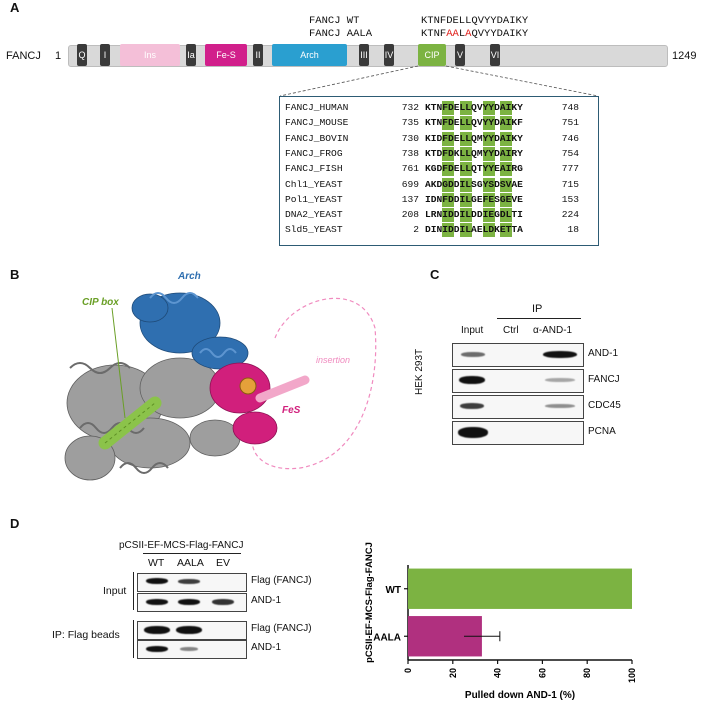 The width and height of the screenshot is (705, 705). I want to click on alignment-start: 699, so click(410, 184).